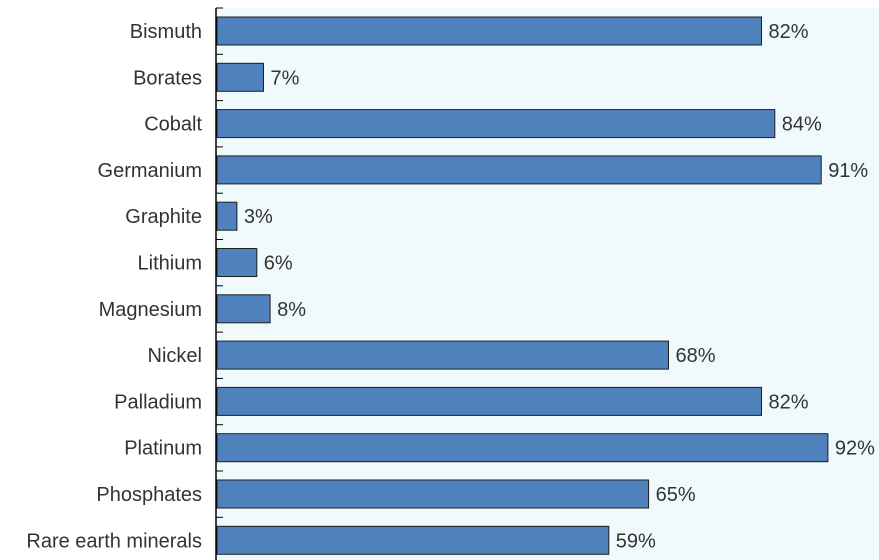 This screenshot has width=879, height=560. What do you see at coordinates (240, 77) in the screenshot?
I see `bar-borates` at bounding box center [240, 77].